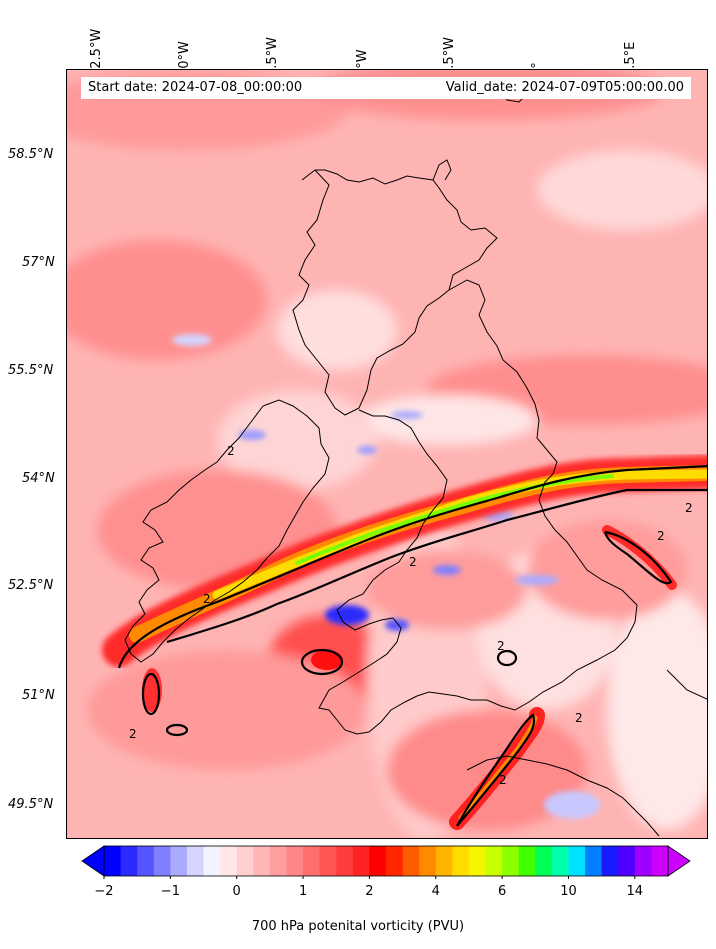 The image size is (716, 949). I want to click on colorbar-outline, so click(386, 861).